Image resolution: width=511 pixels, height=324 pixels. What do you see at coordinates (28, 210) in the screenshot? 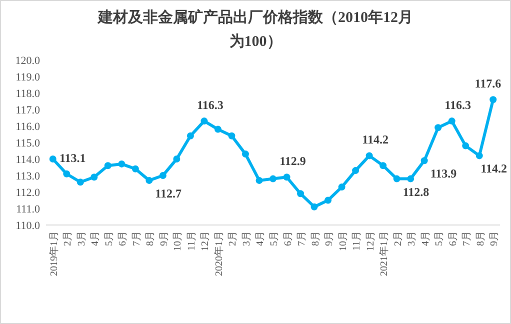
I see `y-tick-label: 111.0` at bounding box center [28, 210].